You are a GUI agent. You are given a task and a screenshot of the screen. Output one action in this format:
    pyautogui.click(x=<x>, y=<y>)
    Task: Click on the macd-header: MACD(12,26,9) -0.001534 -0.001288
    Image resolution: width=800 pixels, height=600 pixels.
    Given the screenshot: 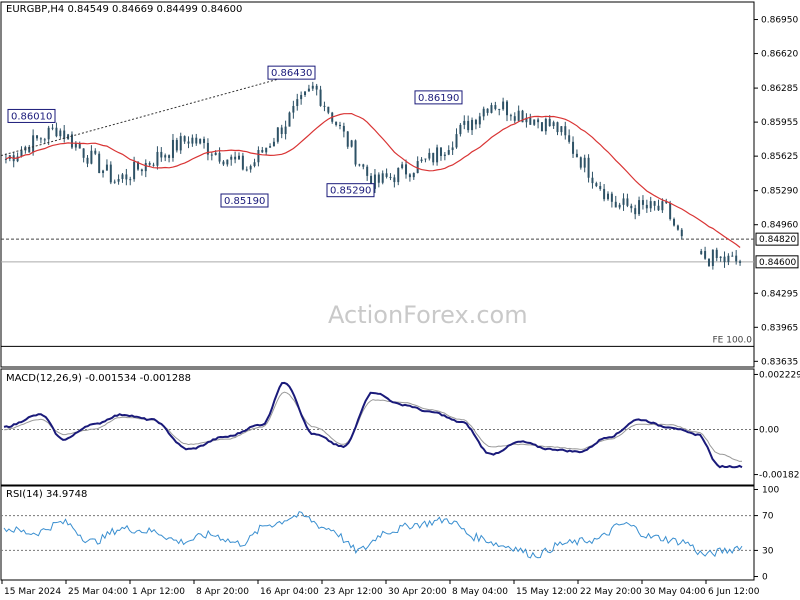 What is the action you would take?
    pyautogui.click(x=98, y=378)
    